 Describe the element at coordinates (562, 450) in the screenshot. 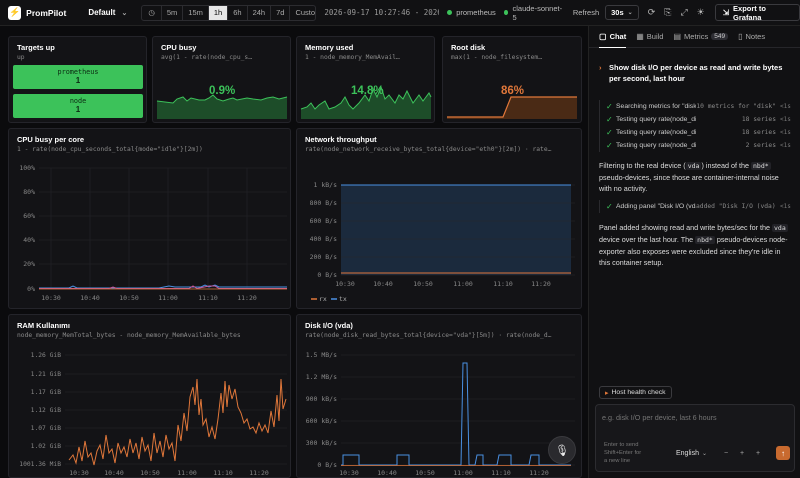

I see `microphone-button: 🎙` at that location.